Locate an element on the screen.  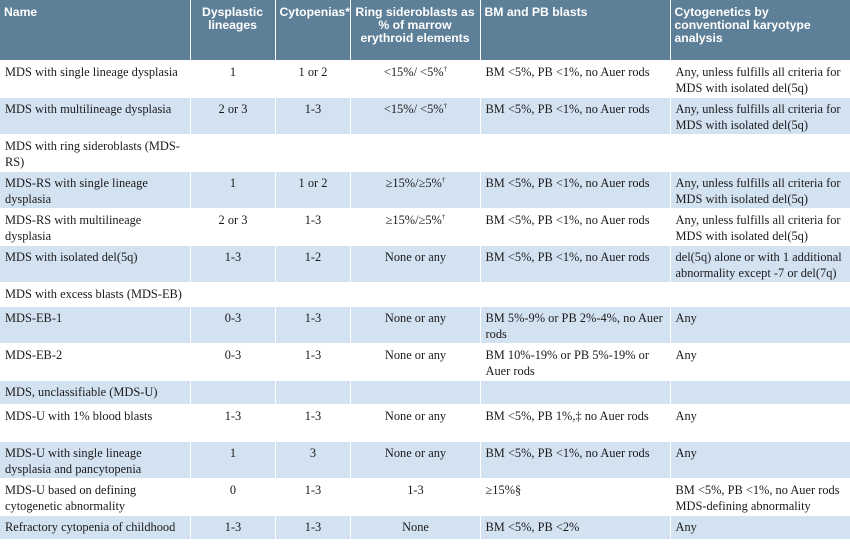
cell-name: MDS-RS with single lineage dysplasia is located at coordinates (95, 189).